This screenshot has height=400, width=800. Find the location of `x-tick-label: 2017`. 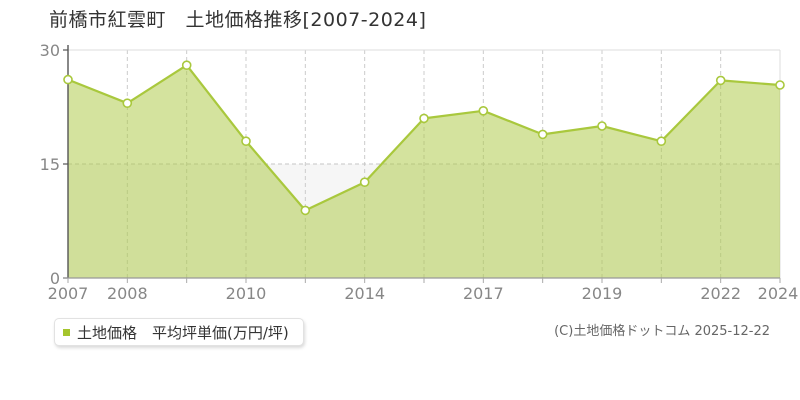

x-tick-label: 2017 is located at coordinates (483, 293).